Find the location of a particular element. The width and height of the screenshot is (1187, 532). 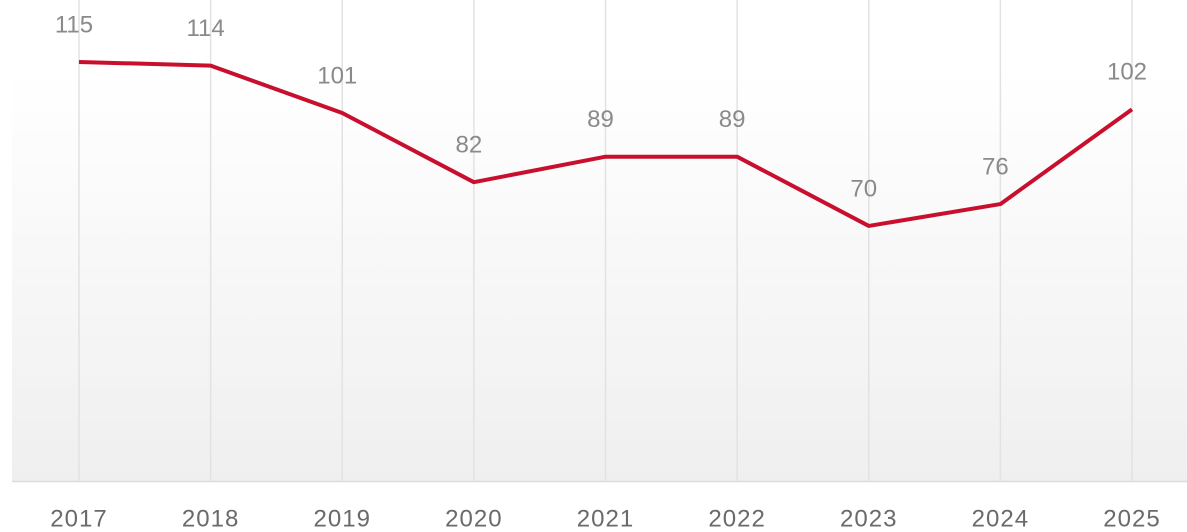

x-tick-label: 2023 is located at coordinates (868, 518).